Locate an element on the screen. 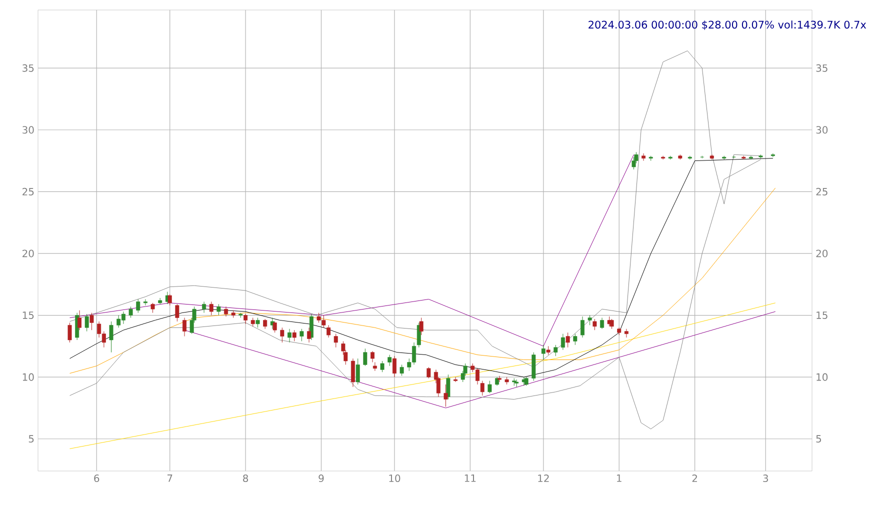  y-tick-label: 15 is located at coordinates (28, 315).